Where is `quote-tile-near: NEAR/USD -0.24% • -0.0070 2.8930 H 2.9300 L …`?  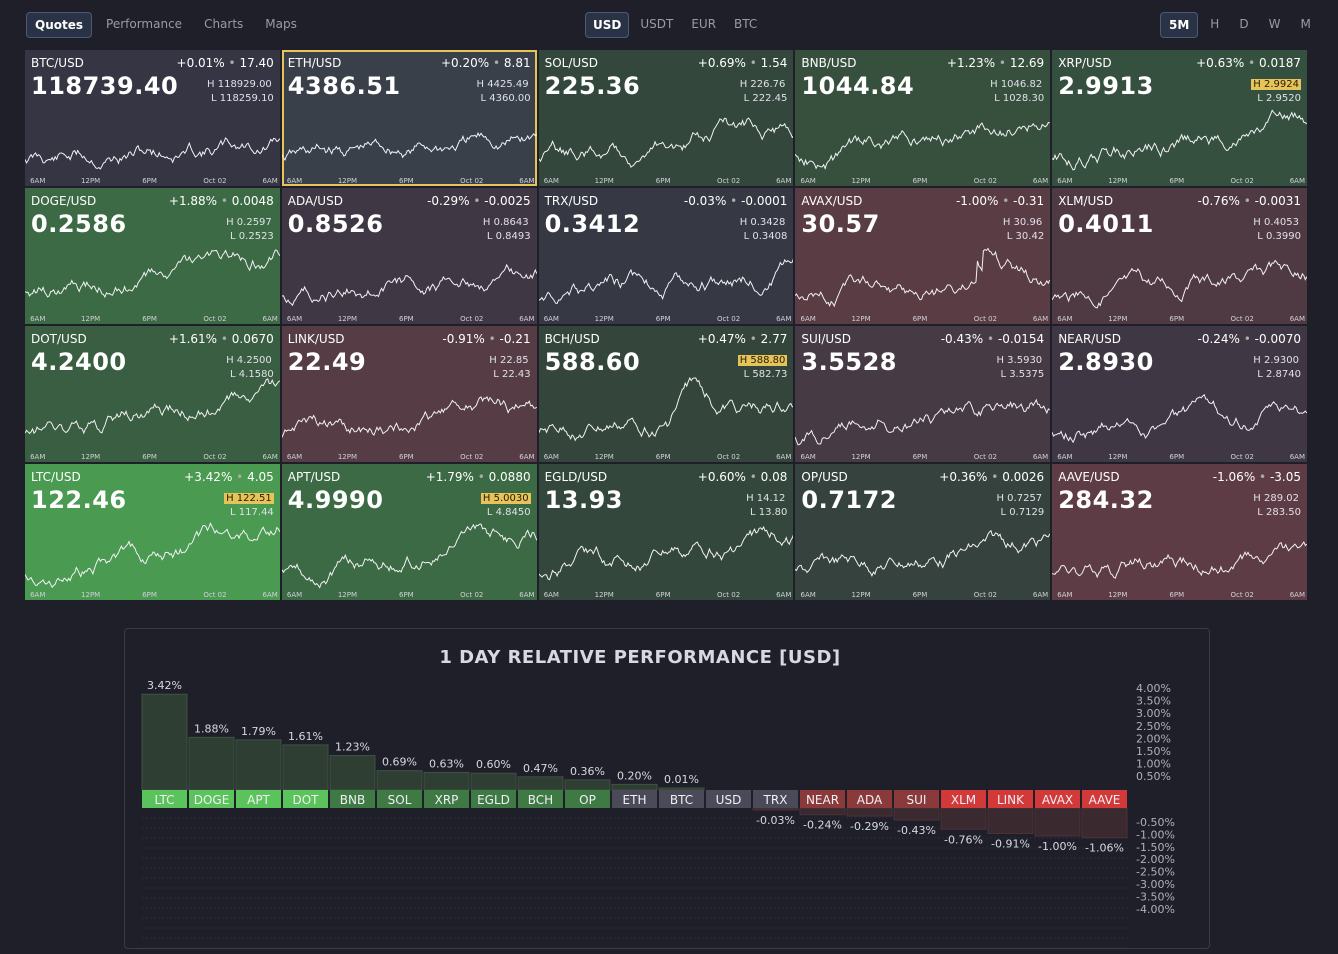
quote-tile-near: NEAR/USD -0.24% • -0.0070 2.8930 H 2.9300 L … is located at coordinates (1179, 394).